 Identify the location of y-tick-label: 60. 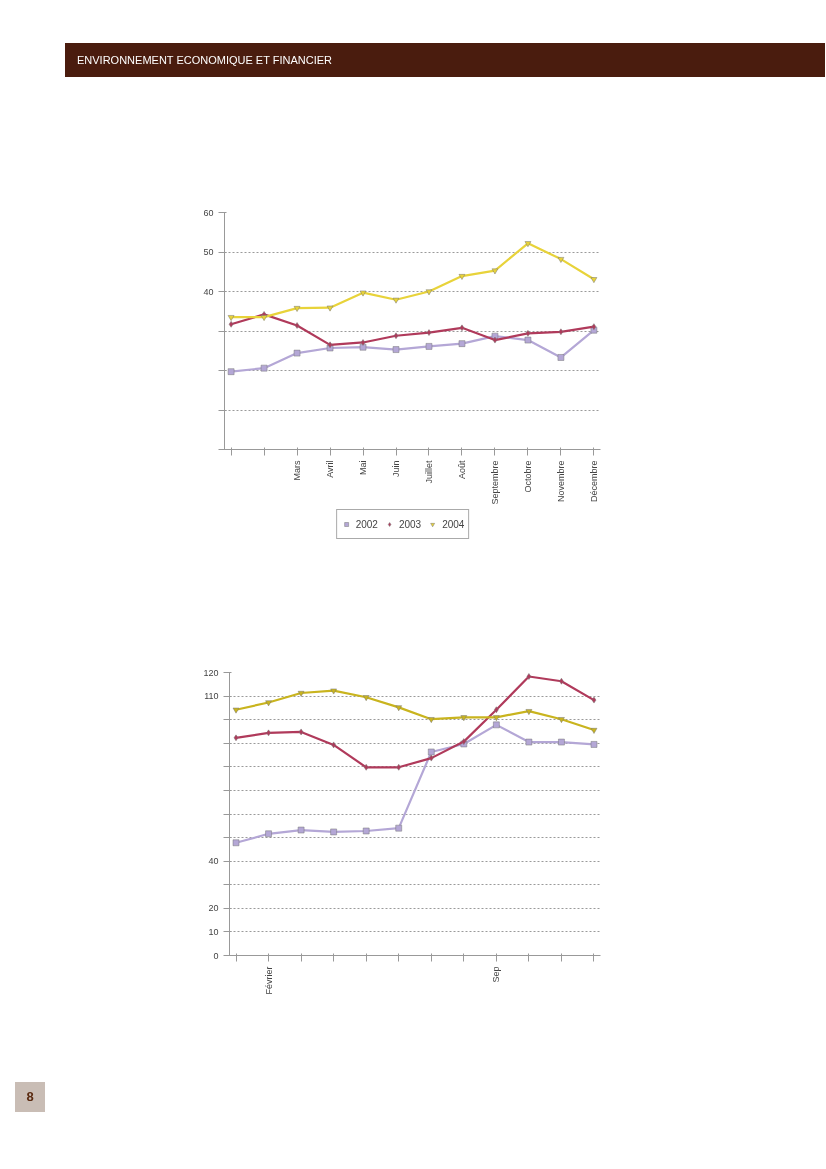
(208, 212).